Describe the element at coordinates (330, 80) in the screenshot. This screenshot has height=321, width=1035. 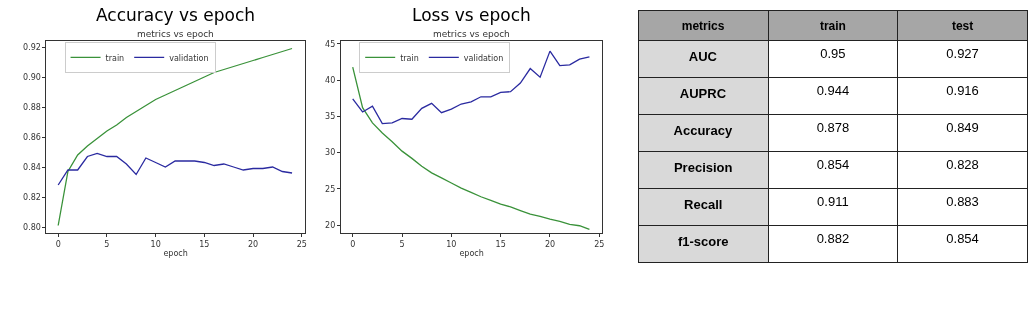
I see `y-tick-label: 40` at that location.